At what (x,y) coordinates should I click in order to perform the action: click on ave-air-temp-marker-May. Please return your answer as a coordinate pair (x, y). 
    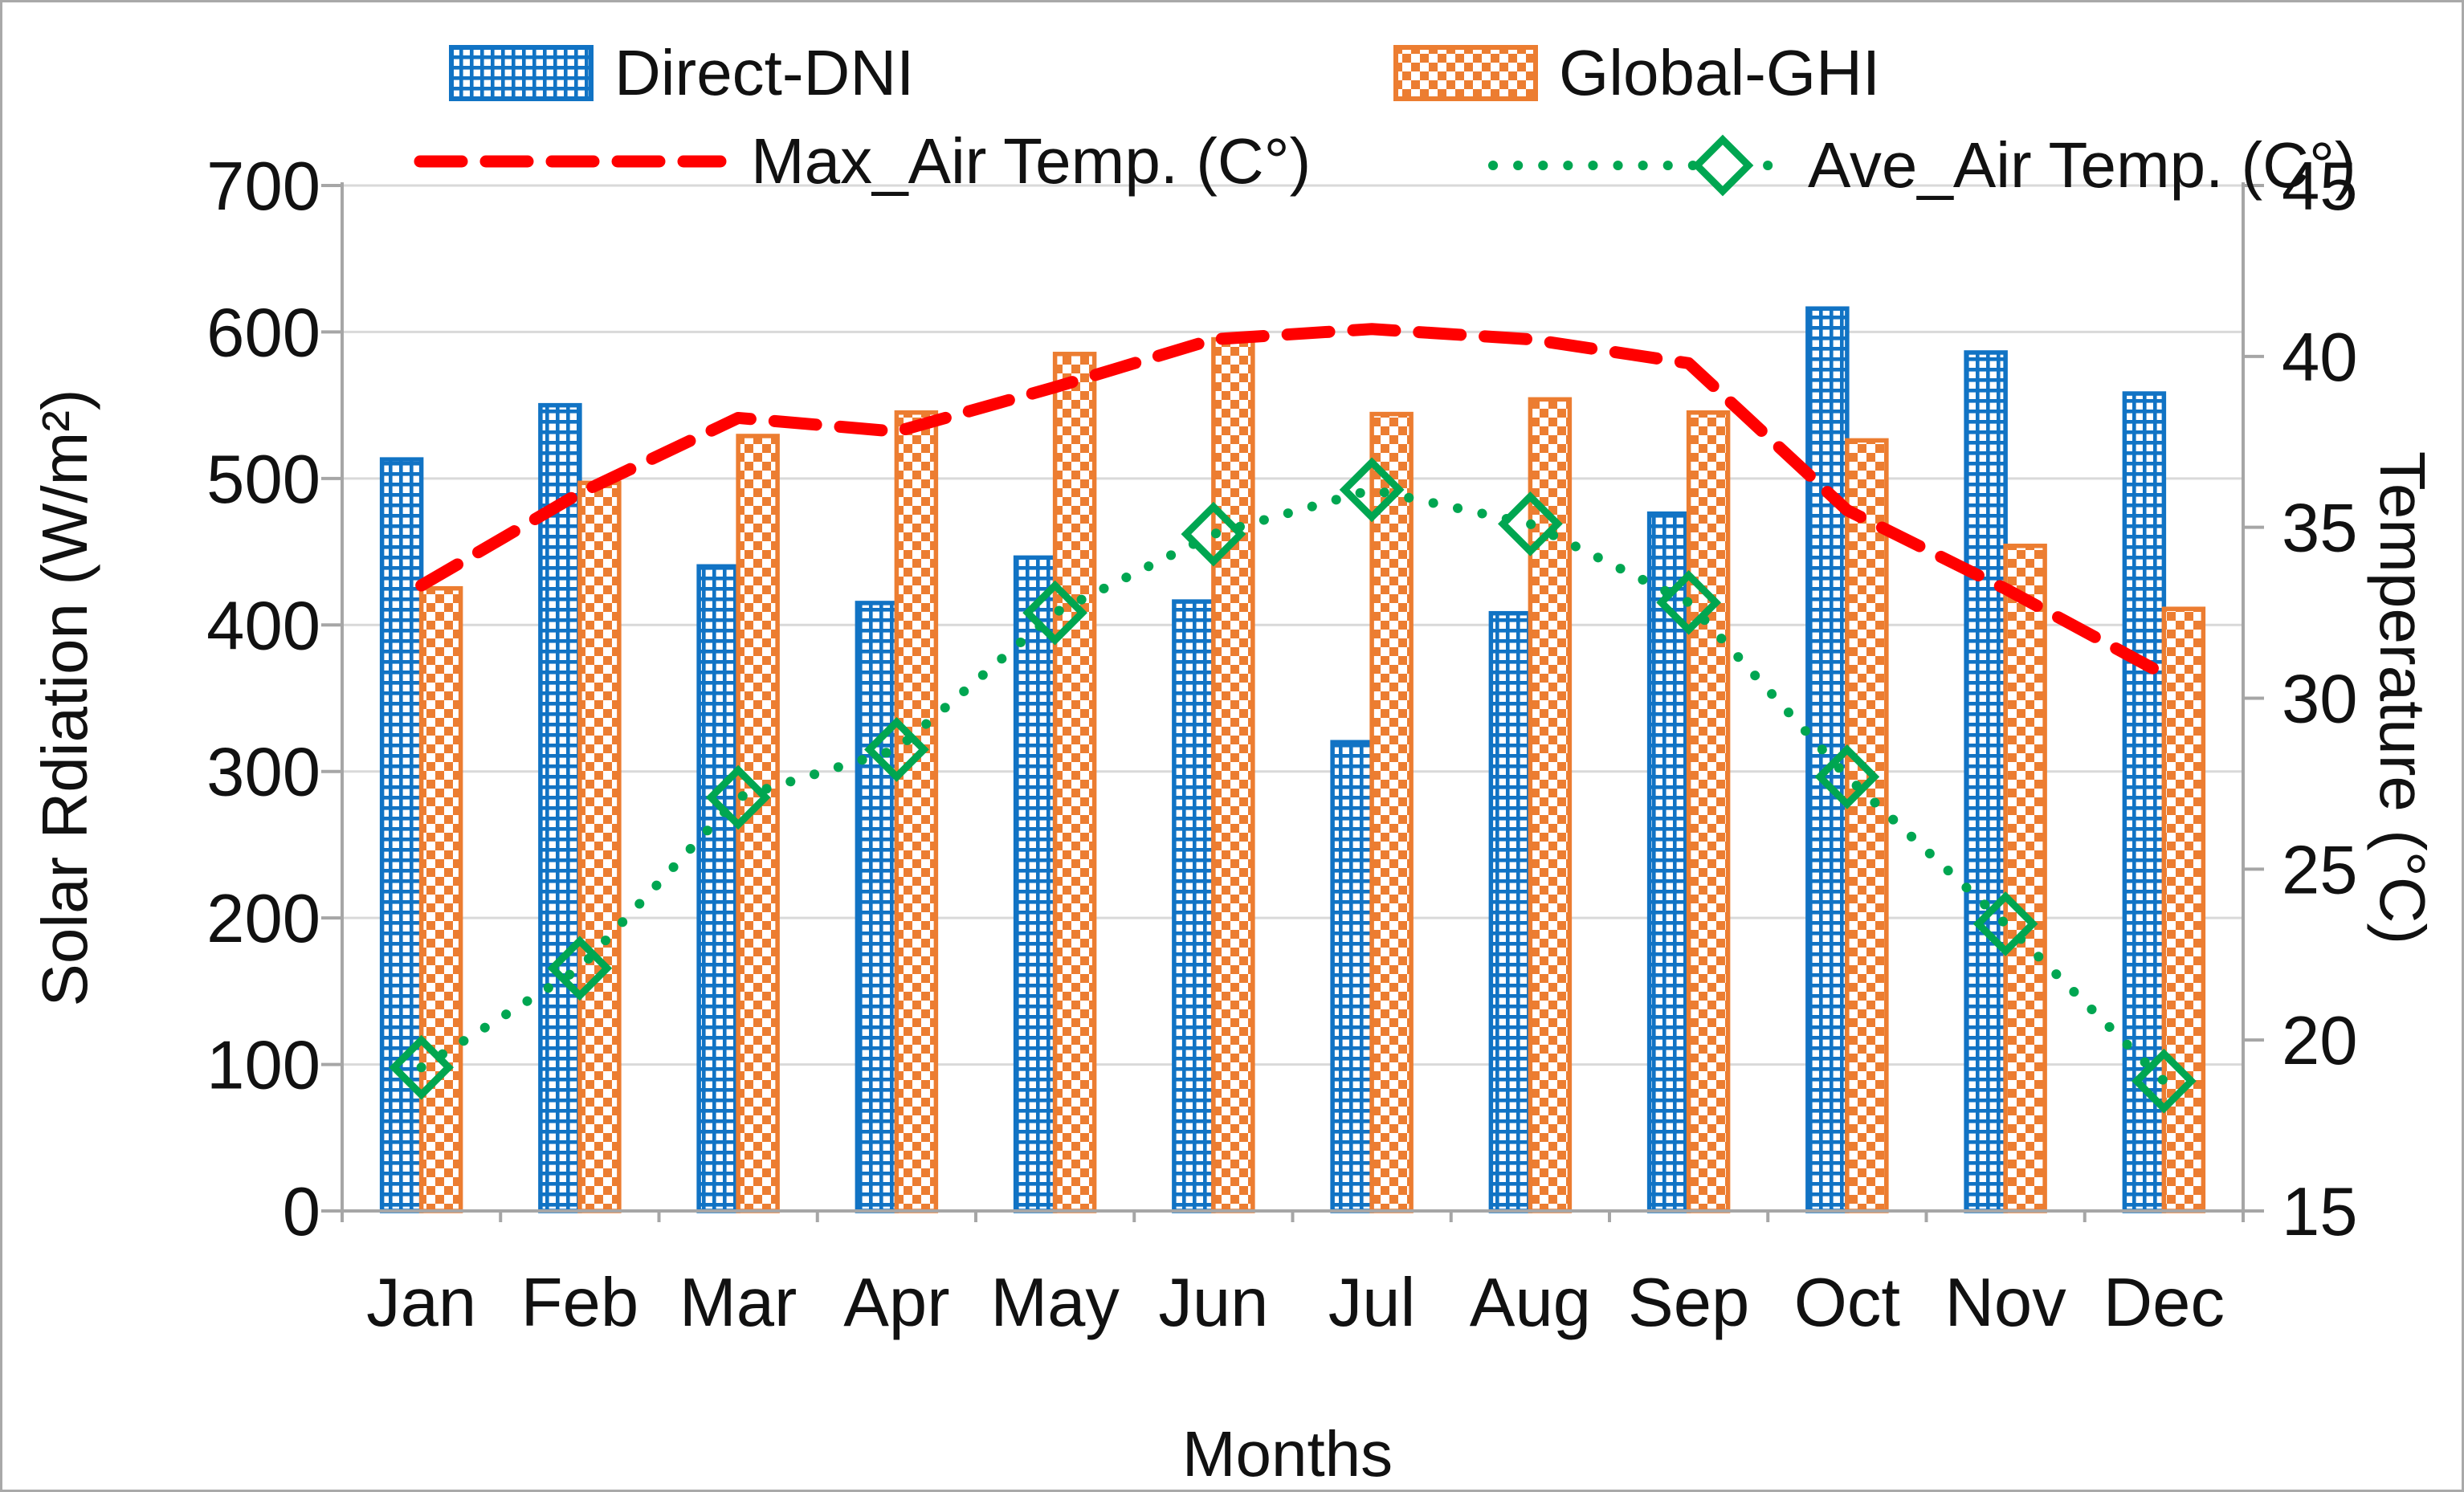
    Looking at the image, I should click on (1054, 613).